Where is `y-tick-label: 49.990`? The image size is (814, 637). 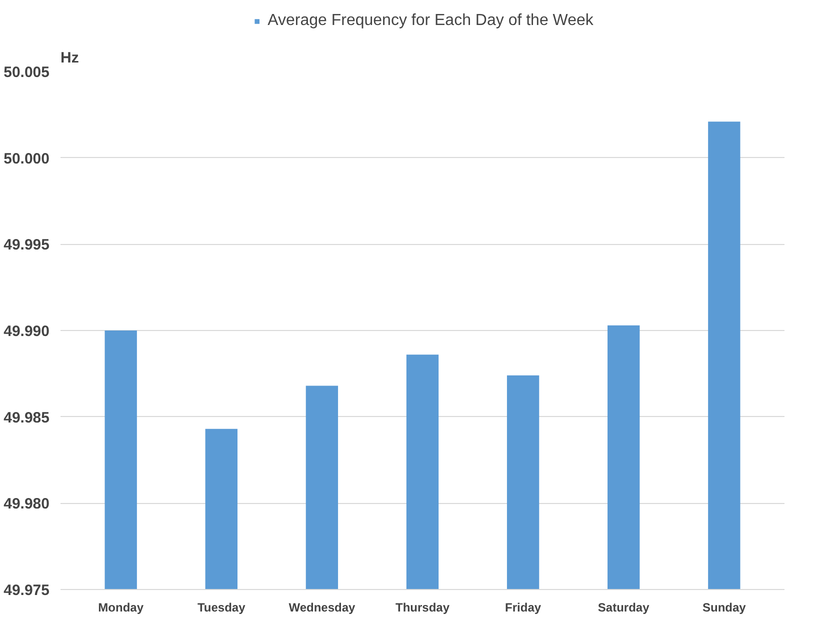
y-tick-label: 49.990 is located at coordinates (27, 331).